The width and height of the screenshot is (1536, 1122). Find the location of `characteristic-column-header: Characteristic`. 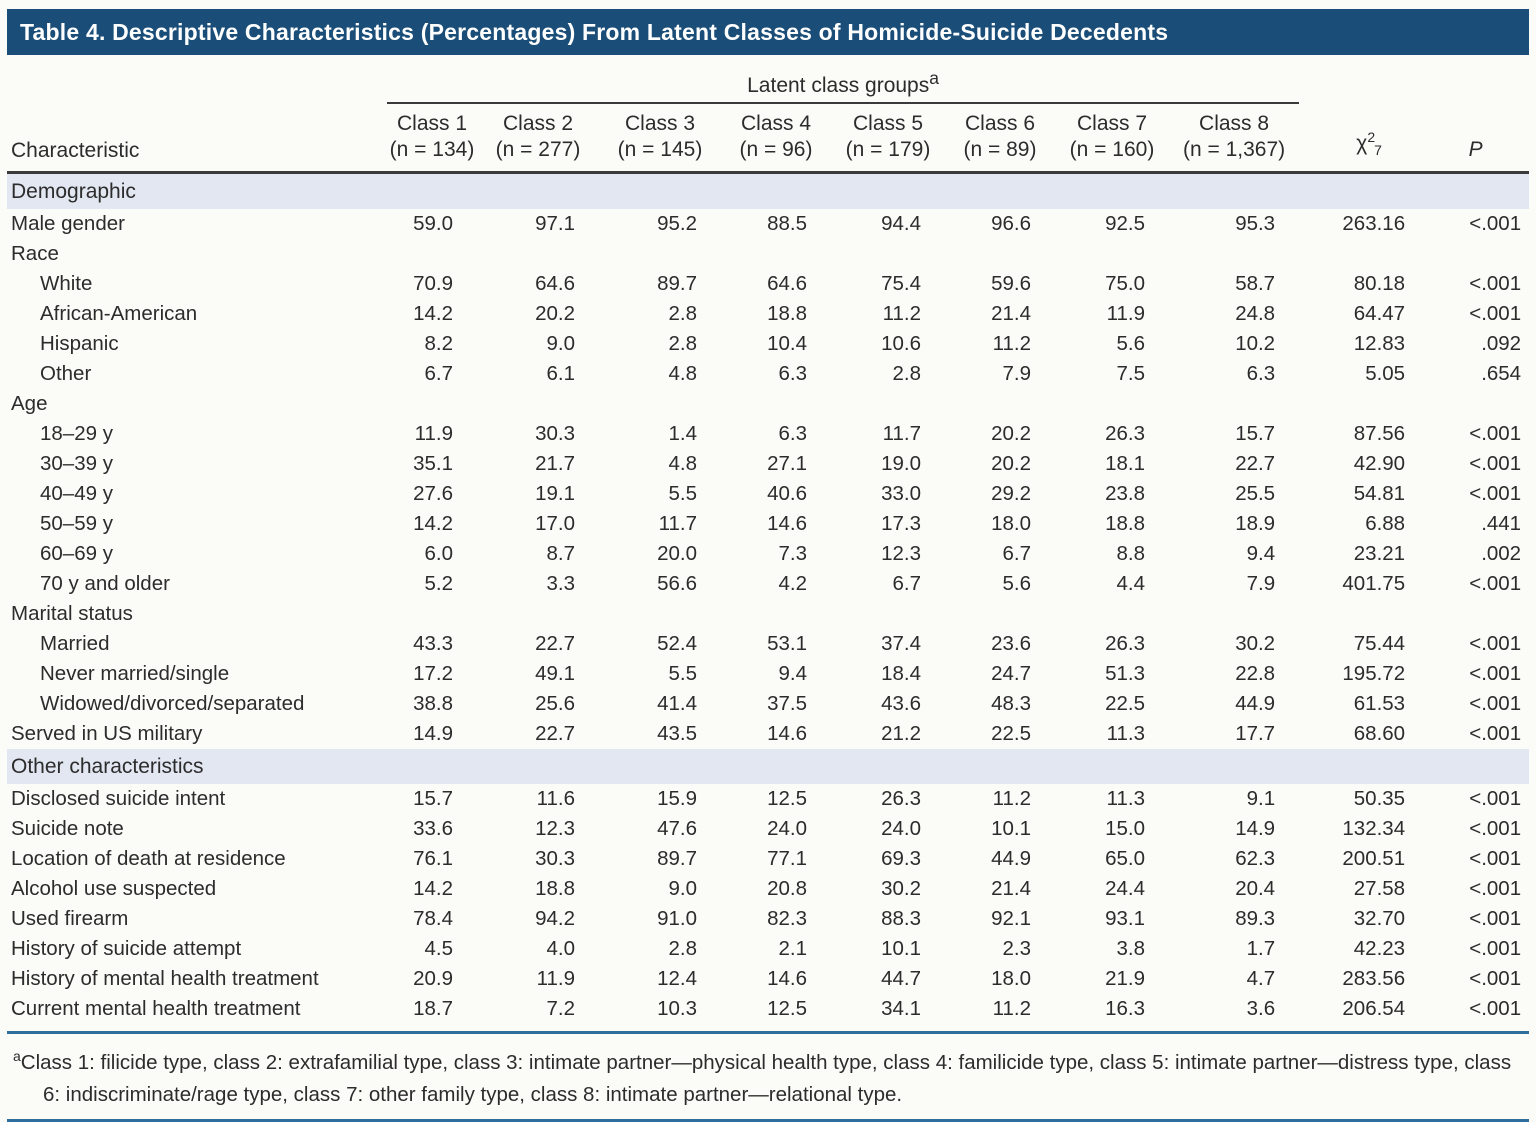

characteristic-column-header: Characteristic is located at coordinates (197, 138).